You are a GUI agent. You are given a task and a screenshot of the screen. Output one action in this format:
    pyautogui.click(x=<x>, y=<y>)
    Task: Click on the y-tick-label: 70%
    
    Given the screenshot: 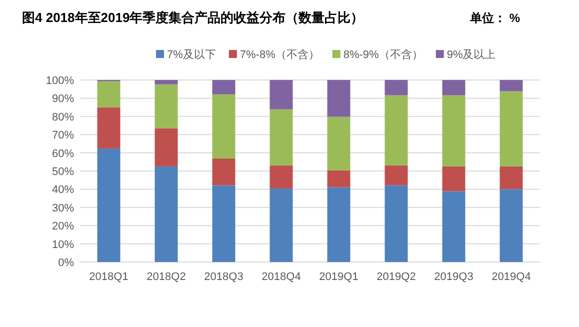 What is the action you would take?
    pyautogui.click(x=63, y=136)
    